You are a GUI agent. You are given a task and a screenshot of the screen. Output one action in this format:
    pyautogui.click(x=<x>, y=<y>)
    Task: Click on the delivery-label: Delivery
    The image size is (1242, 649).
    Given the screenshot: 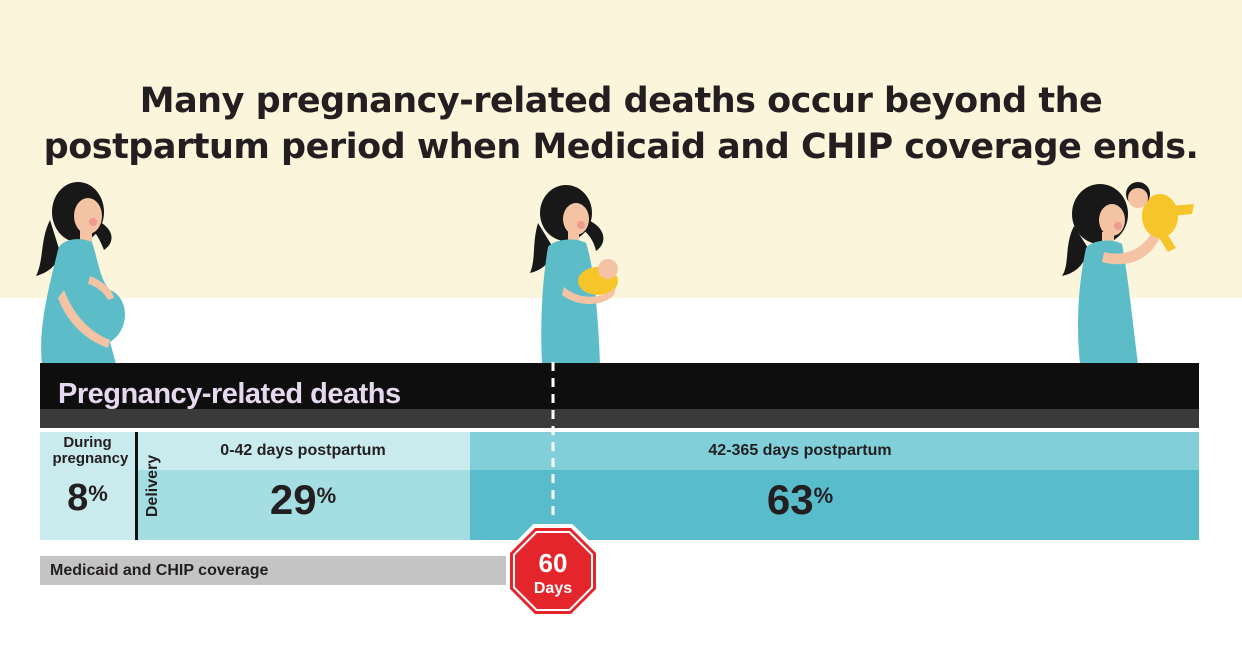 What is the action you would take?
    pyautogui.click(x=153, y=486)
    